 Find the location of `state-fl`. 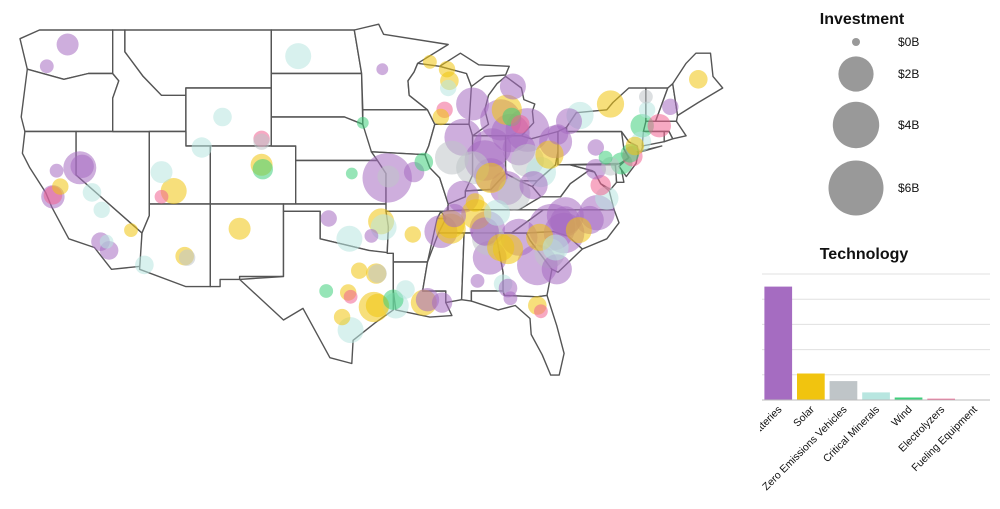

state-fl is located at coordinates (517, 333).